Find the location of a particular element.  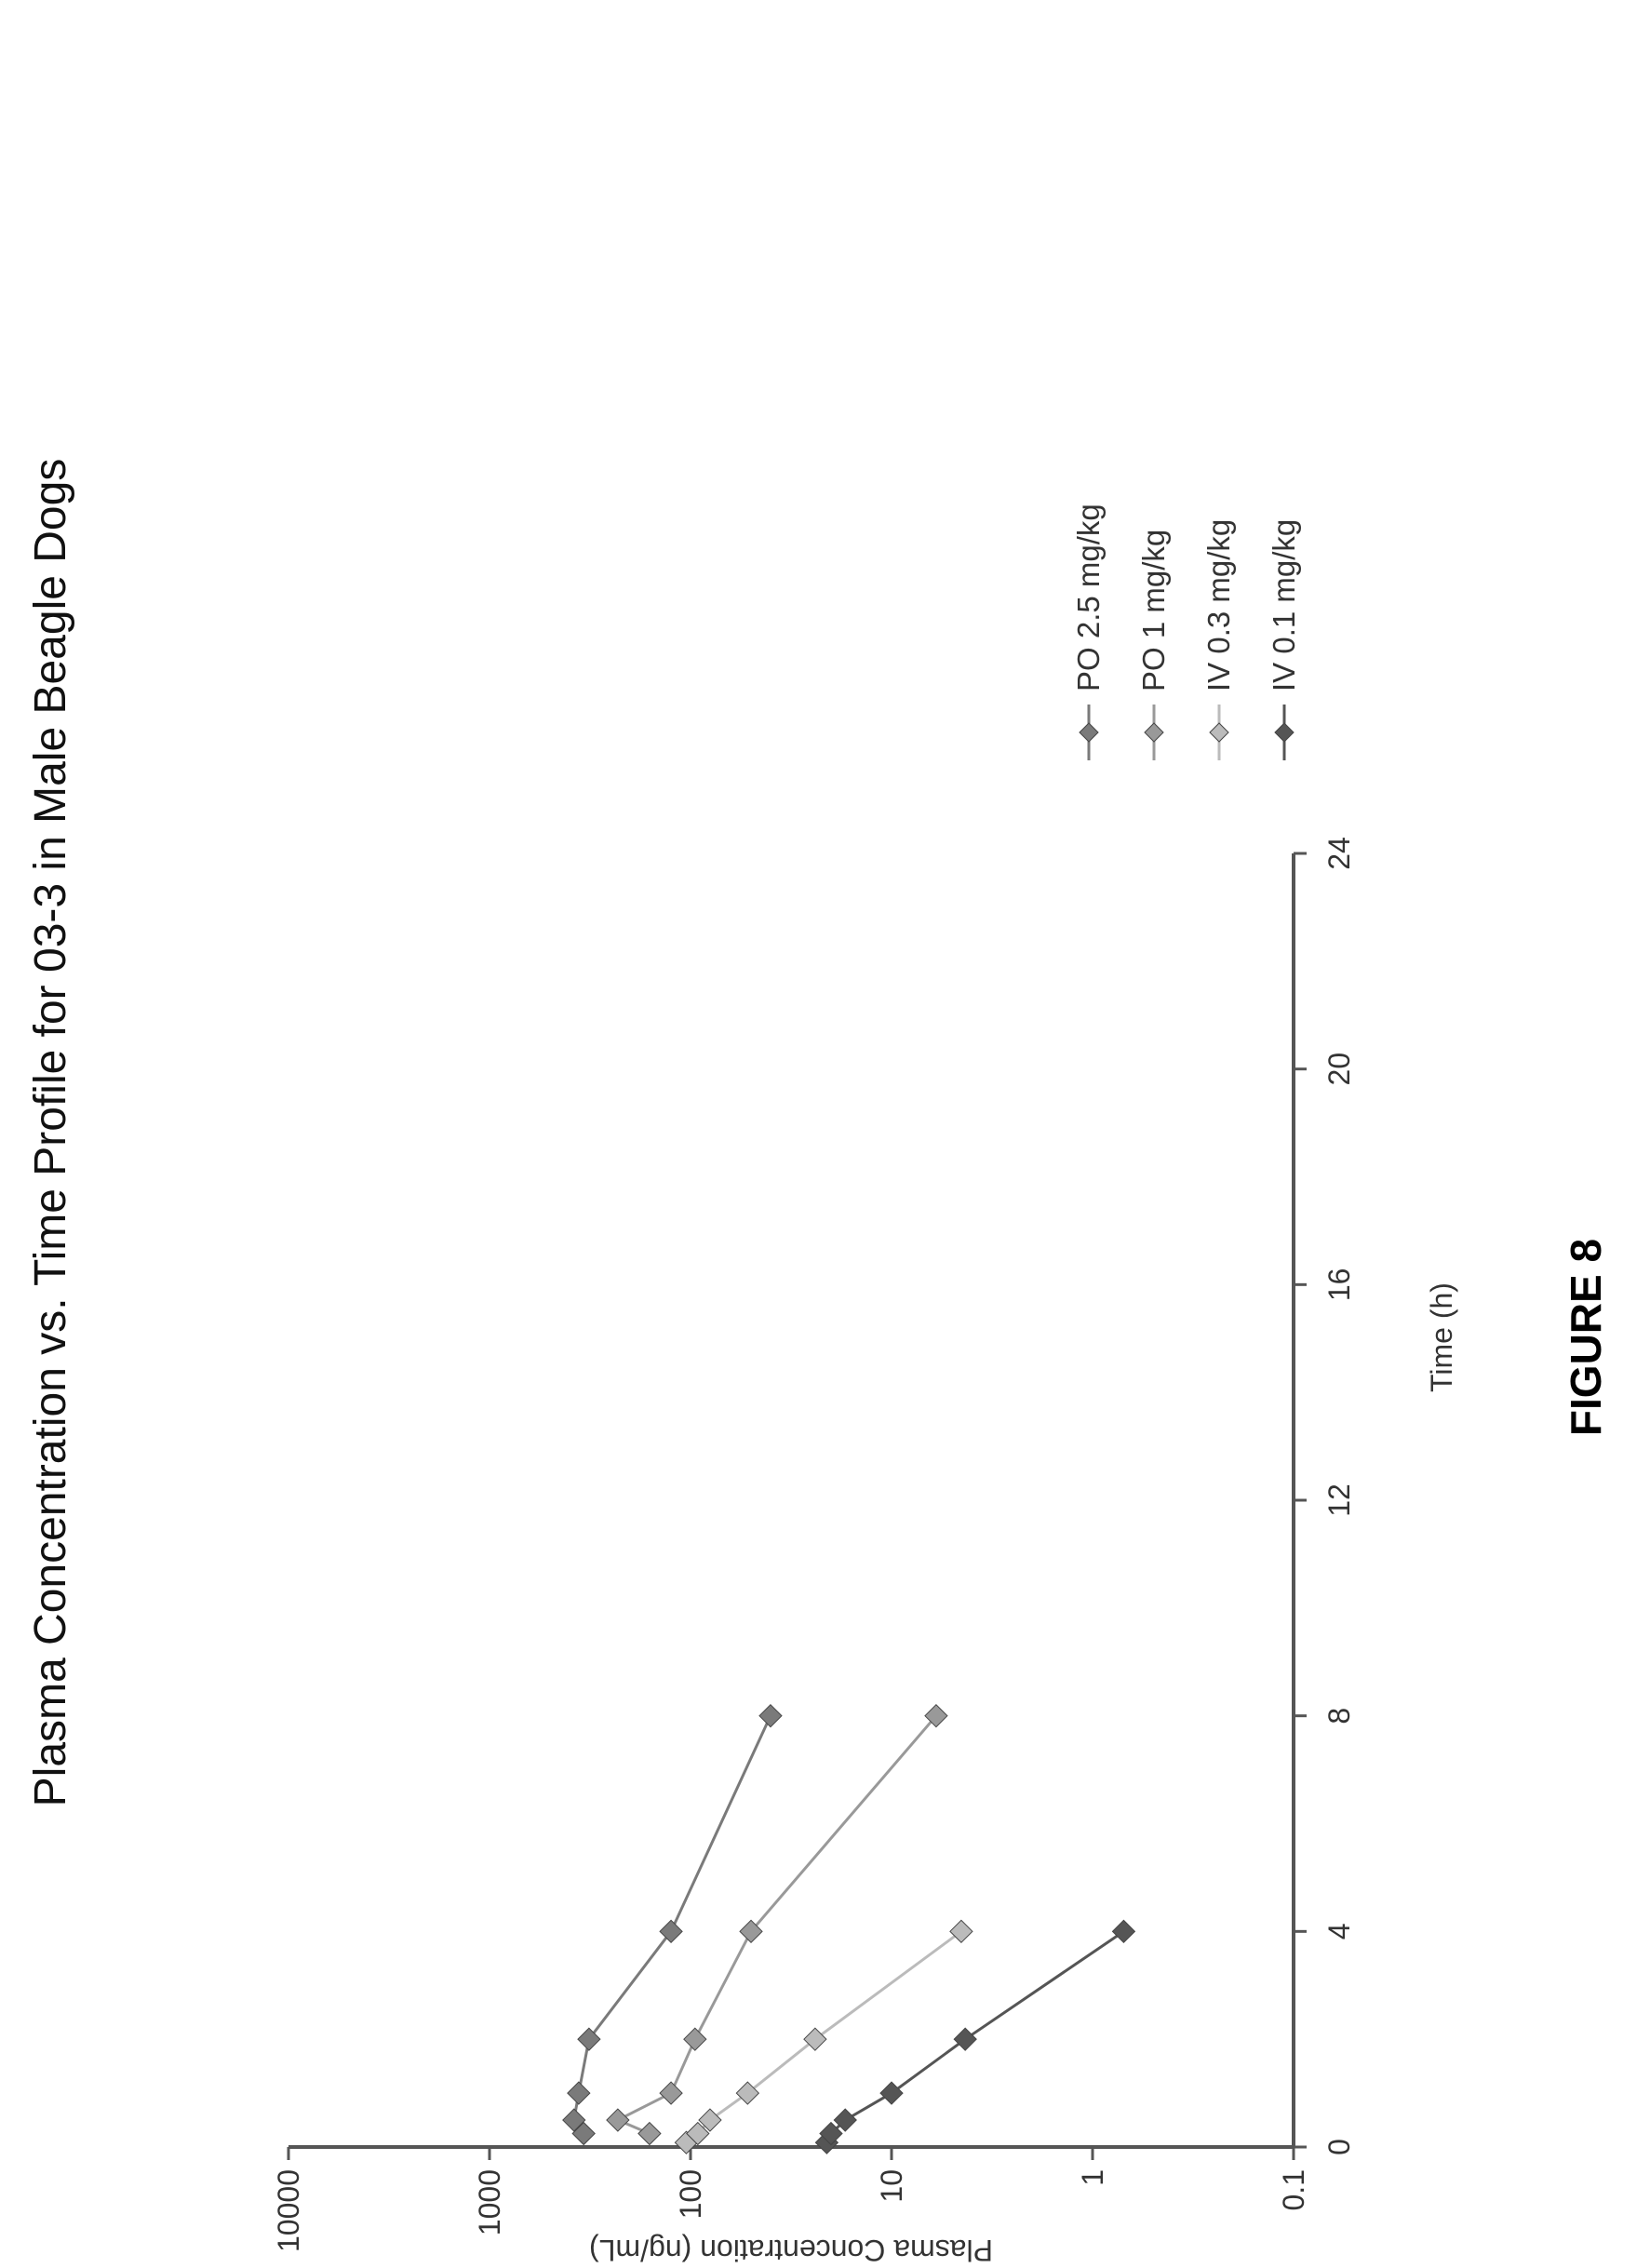

x-tick-label: 20 is located at coordinates (1339, 1069).